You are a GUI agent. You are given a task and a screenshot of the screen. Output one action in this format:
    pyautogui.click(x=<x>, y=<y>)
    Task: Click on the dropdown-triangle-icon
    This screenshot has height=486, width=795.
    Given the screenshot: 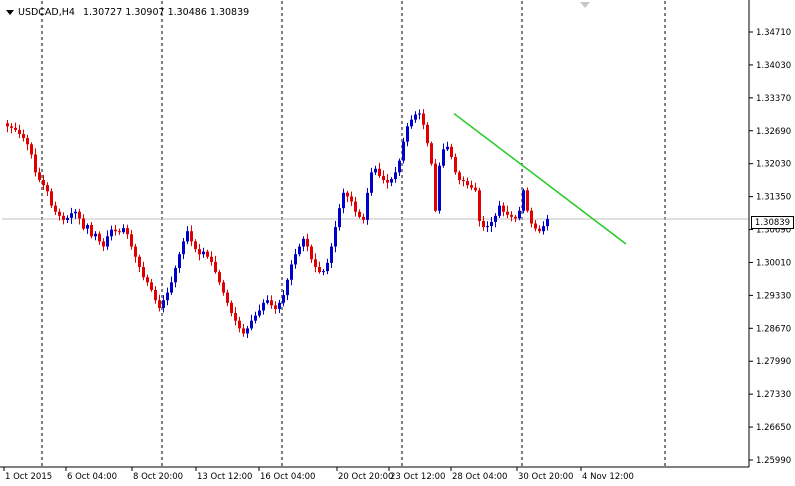 What is the action you would take?
    pyautogui.click(x=10, y=12)
    